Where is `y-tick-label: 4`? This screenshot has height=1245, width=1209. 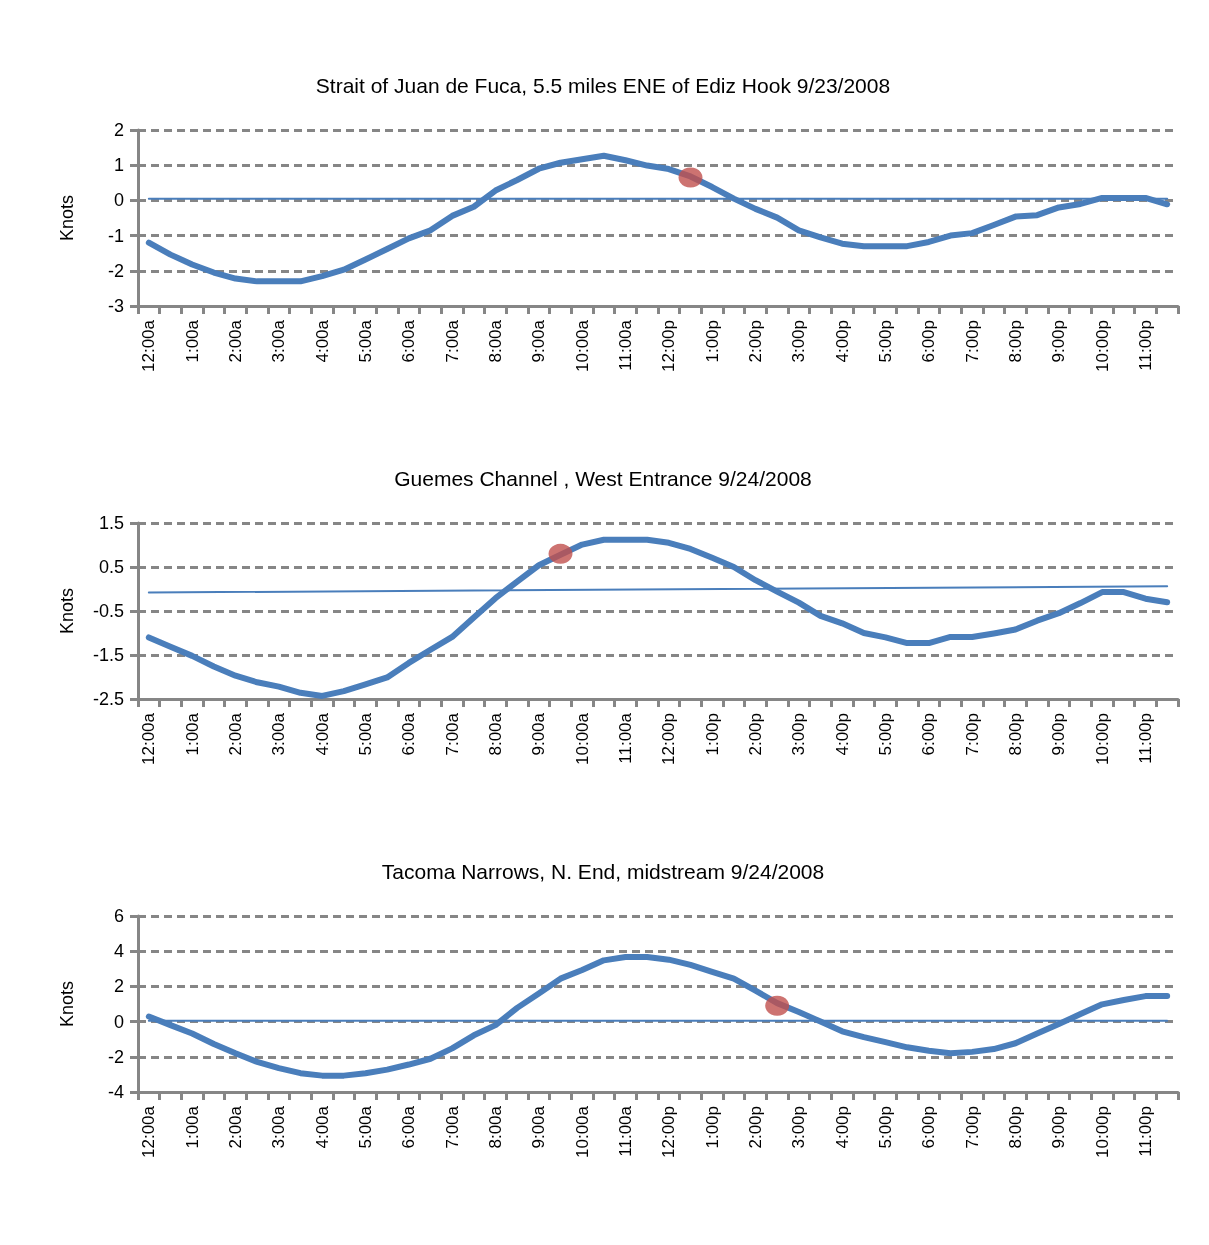 y-tick-label: 4 is located at coordinates (118, 951).